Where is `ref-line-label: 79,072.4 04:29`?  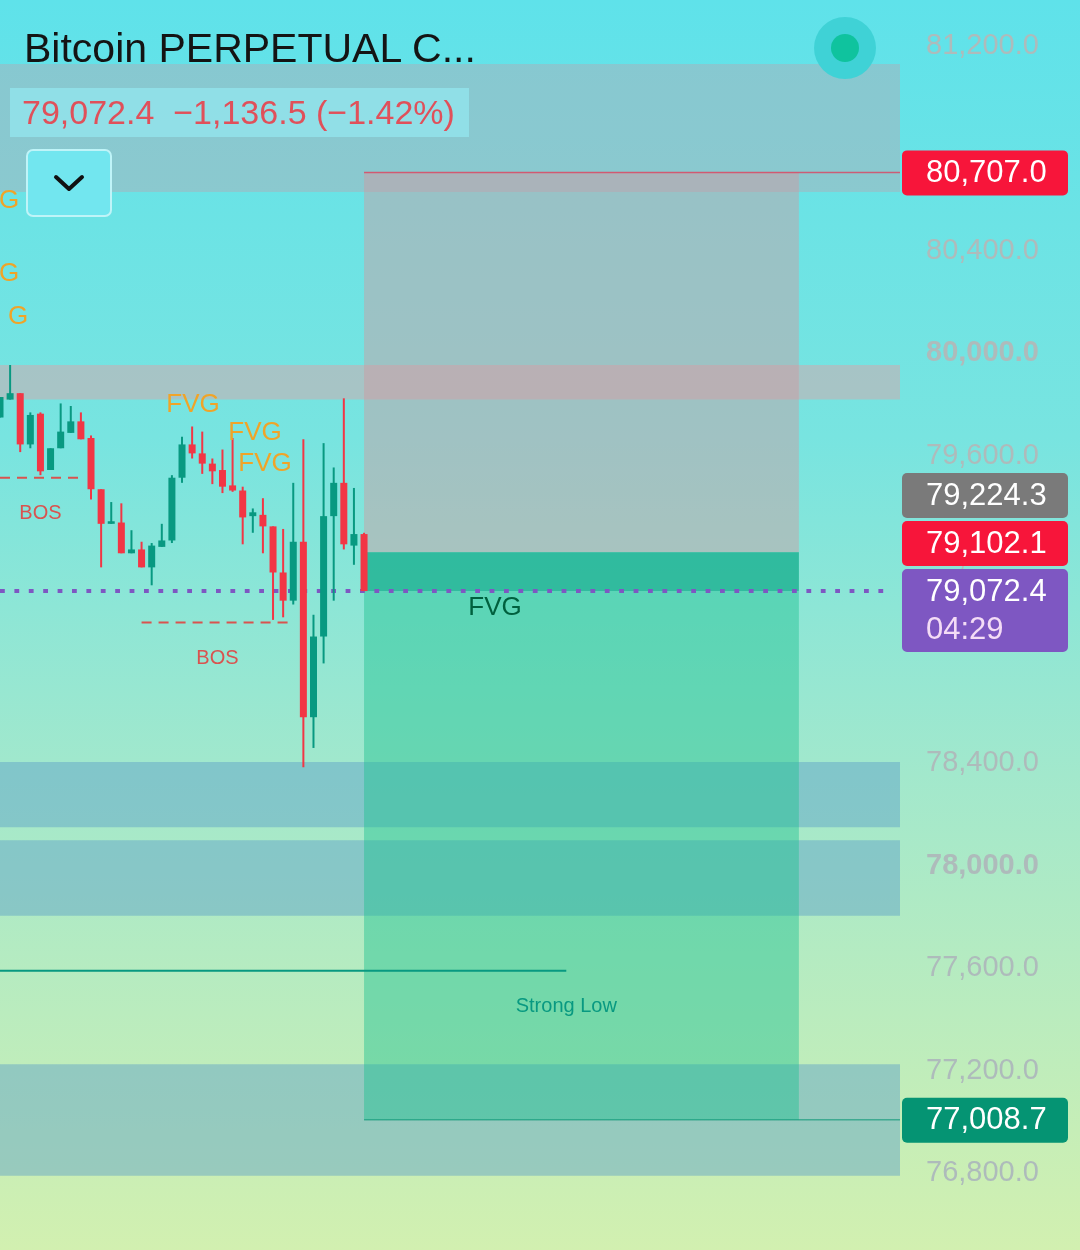
ref-line-label: 79,072.4 04:29 is located at coordinates (986, 609).